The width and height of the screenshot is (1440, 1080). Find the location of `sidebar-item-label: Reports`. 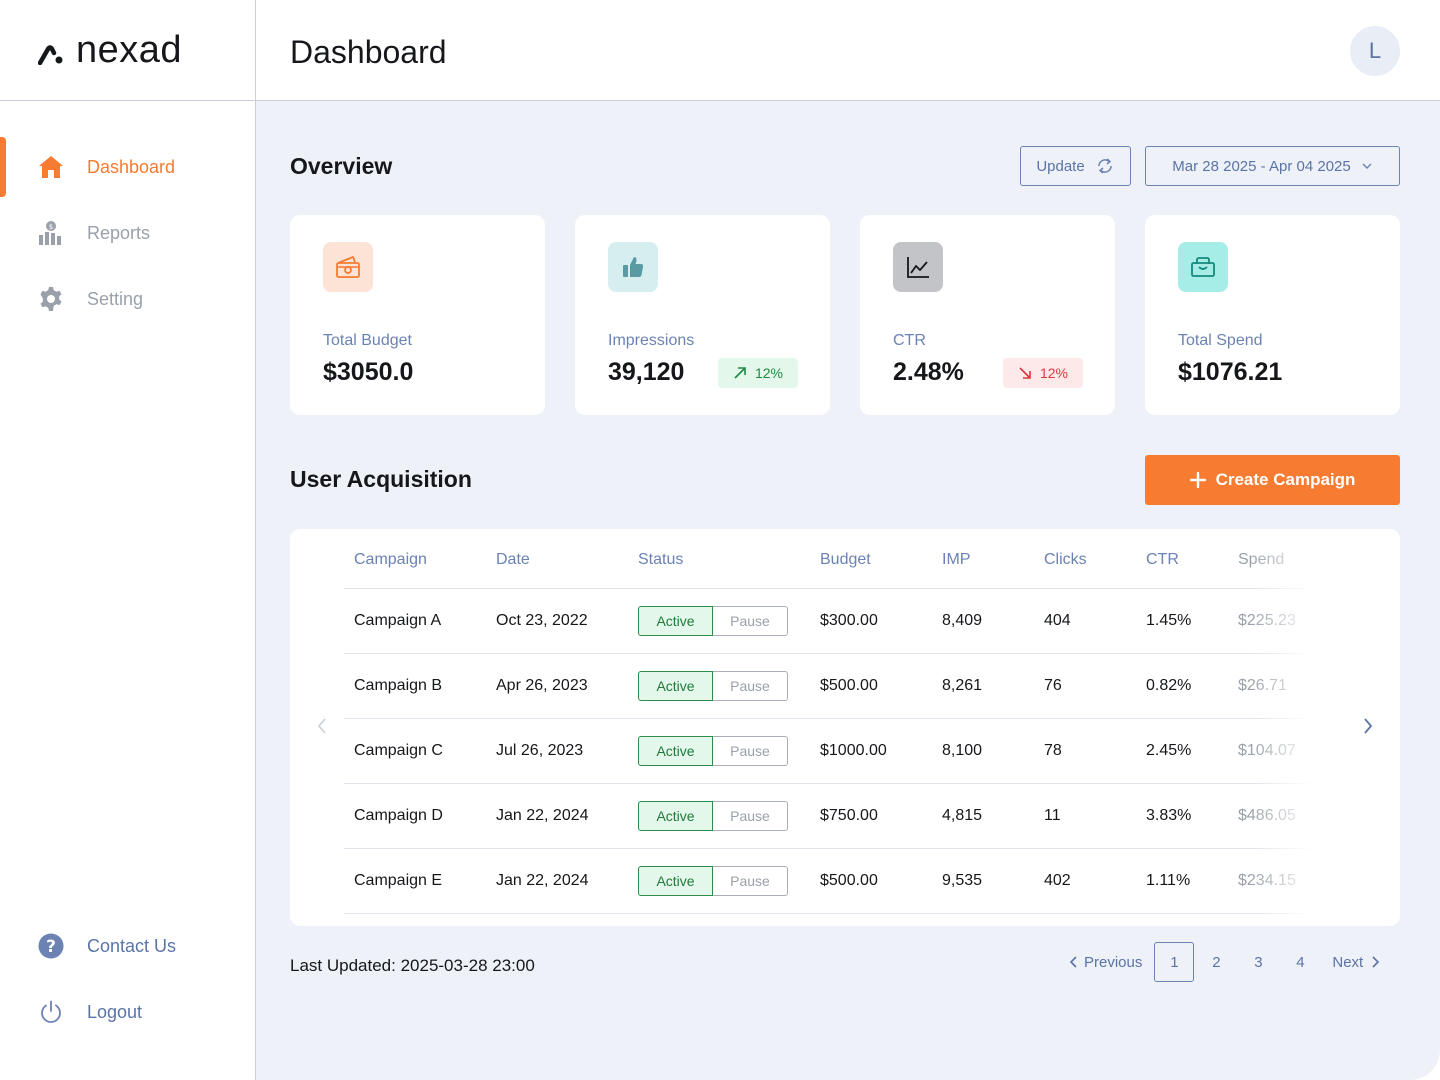

sidebar-item-label: Reports is located at coordinates (119, 232).